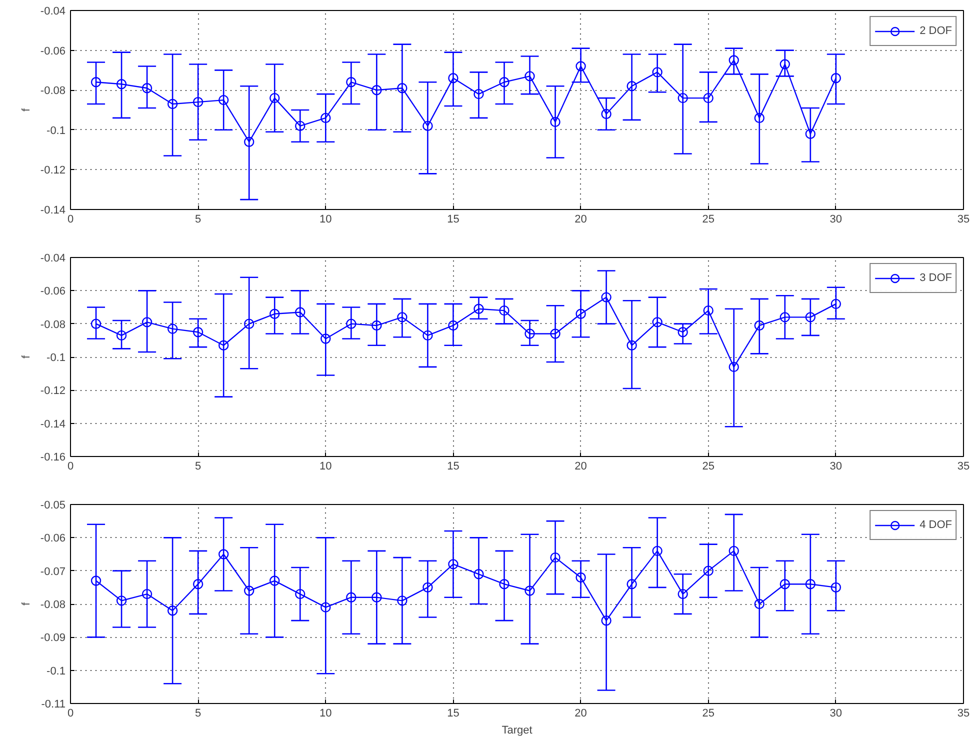 This screenshot has height=747, width=979. Describe the element at coordinates (836, 220) in the screenshot. I see `x-tick-label: 30` at that location.